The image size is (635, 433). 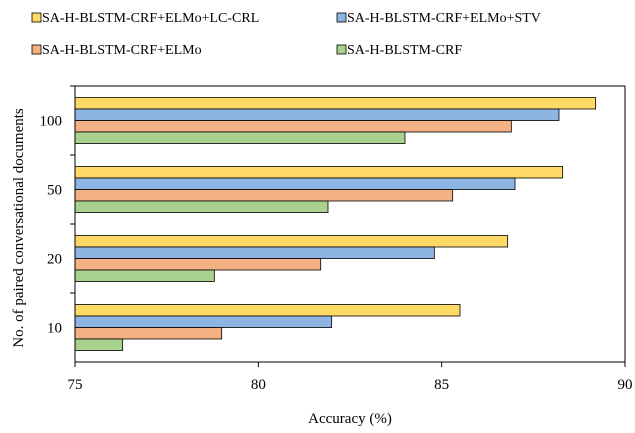 I want to click on y-tick-label: 100, so click(x=51, y=122).